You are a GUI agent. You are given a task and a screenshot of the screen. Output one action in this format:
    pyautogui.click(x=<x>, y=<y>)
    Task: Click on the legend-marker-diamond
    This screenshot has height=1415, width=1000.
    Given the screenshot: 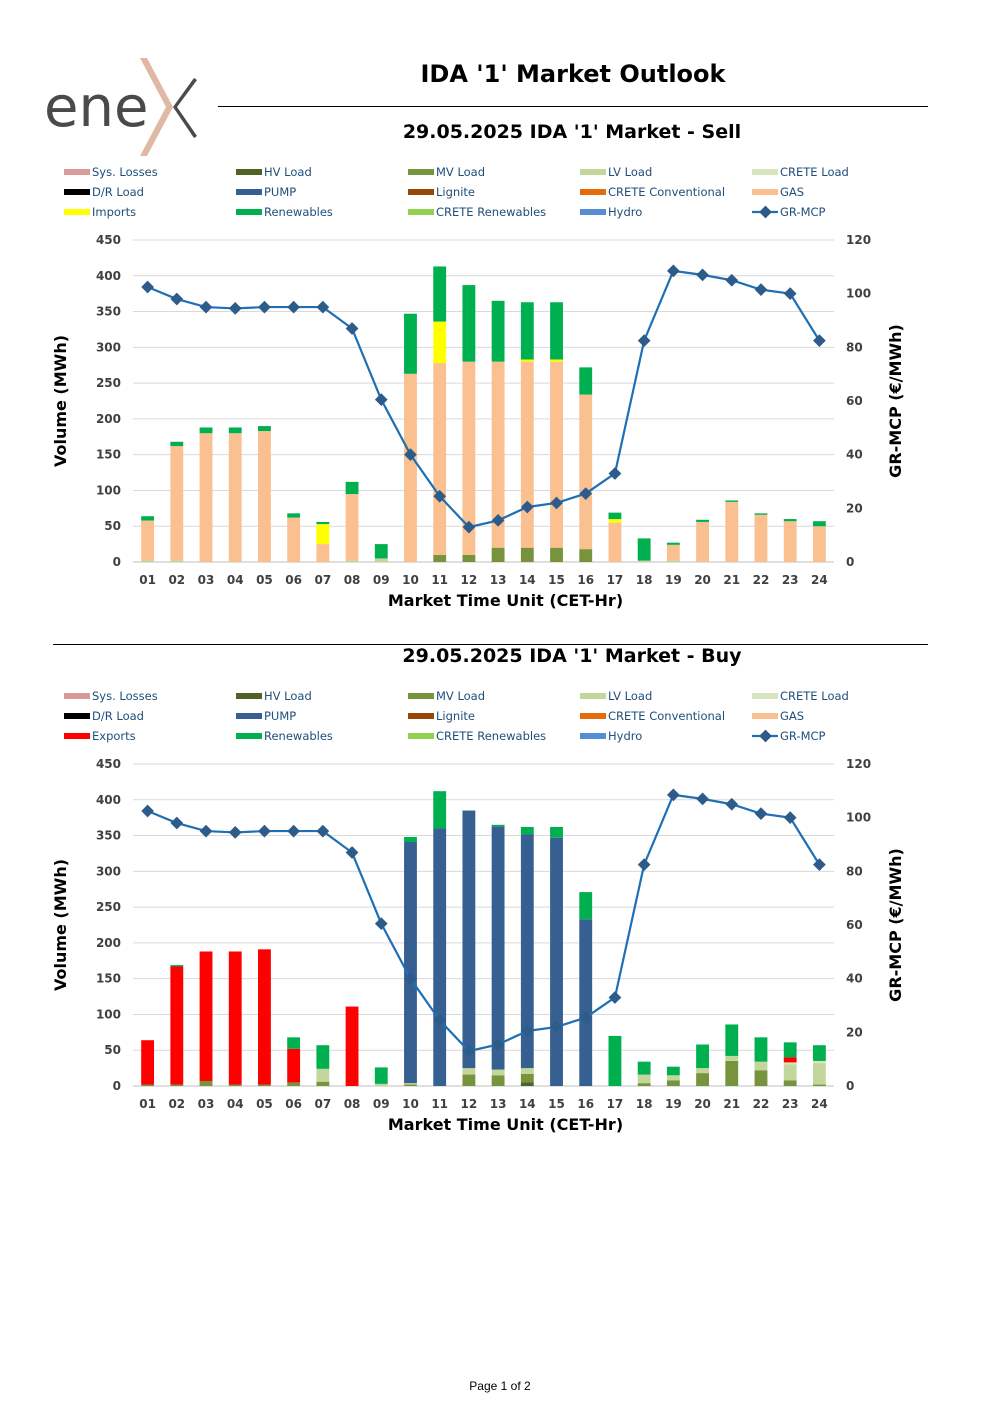 What is the action you would take?
    pyautogui.click(x=765, y=212)
    